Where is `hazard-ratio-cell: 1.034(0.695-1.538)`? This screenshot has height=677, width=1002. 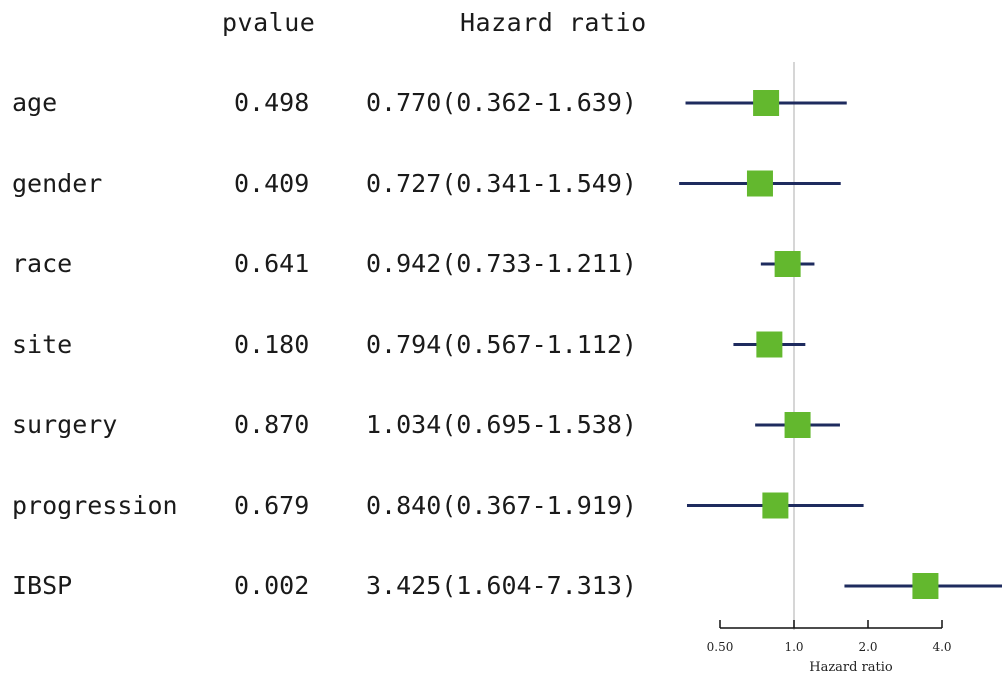
hazard-ratio-cell: 1.034(0.695-1.538) is located at coordinates (501, 424).